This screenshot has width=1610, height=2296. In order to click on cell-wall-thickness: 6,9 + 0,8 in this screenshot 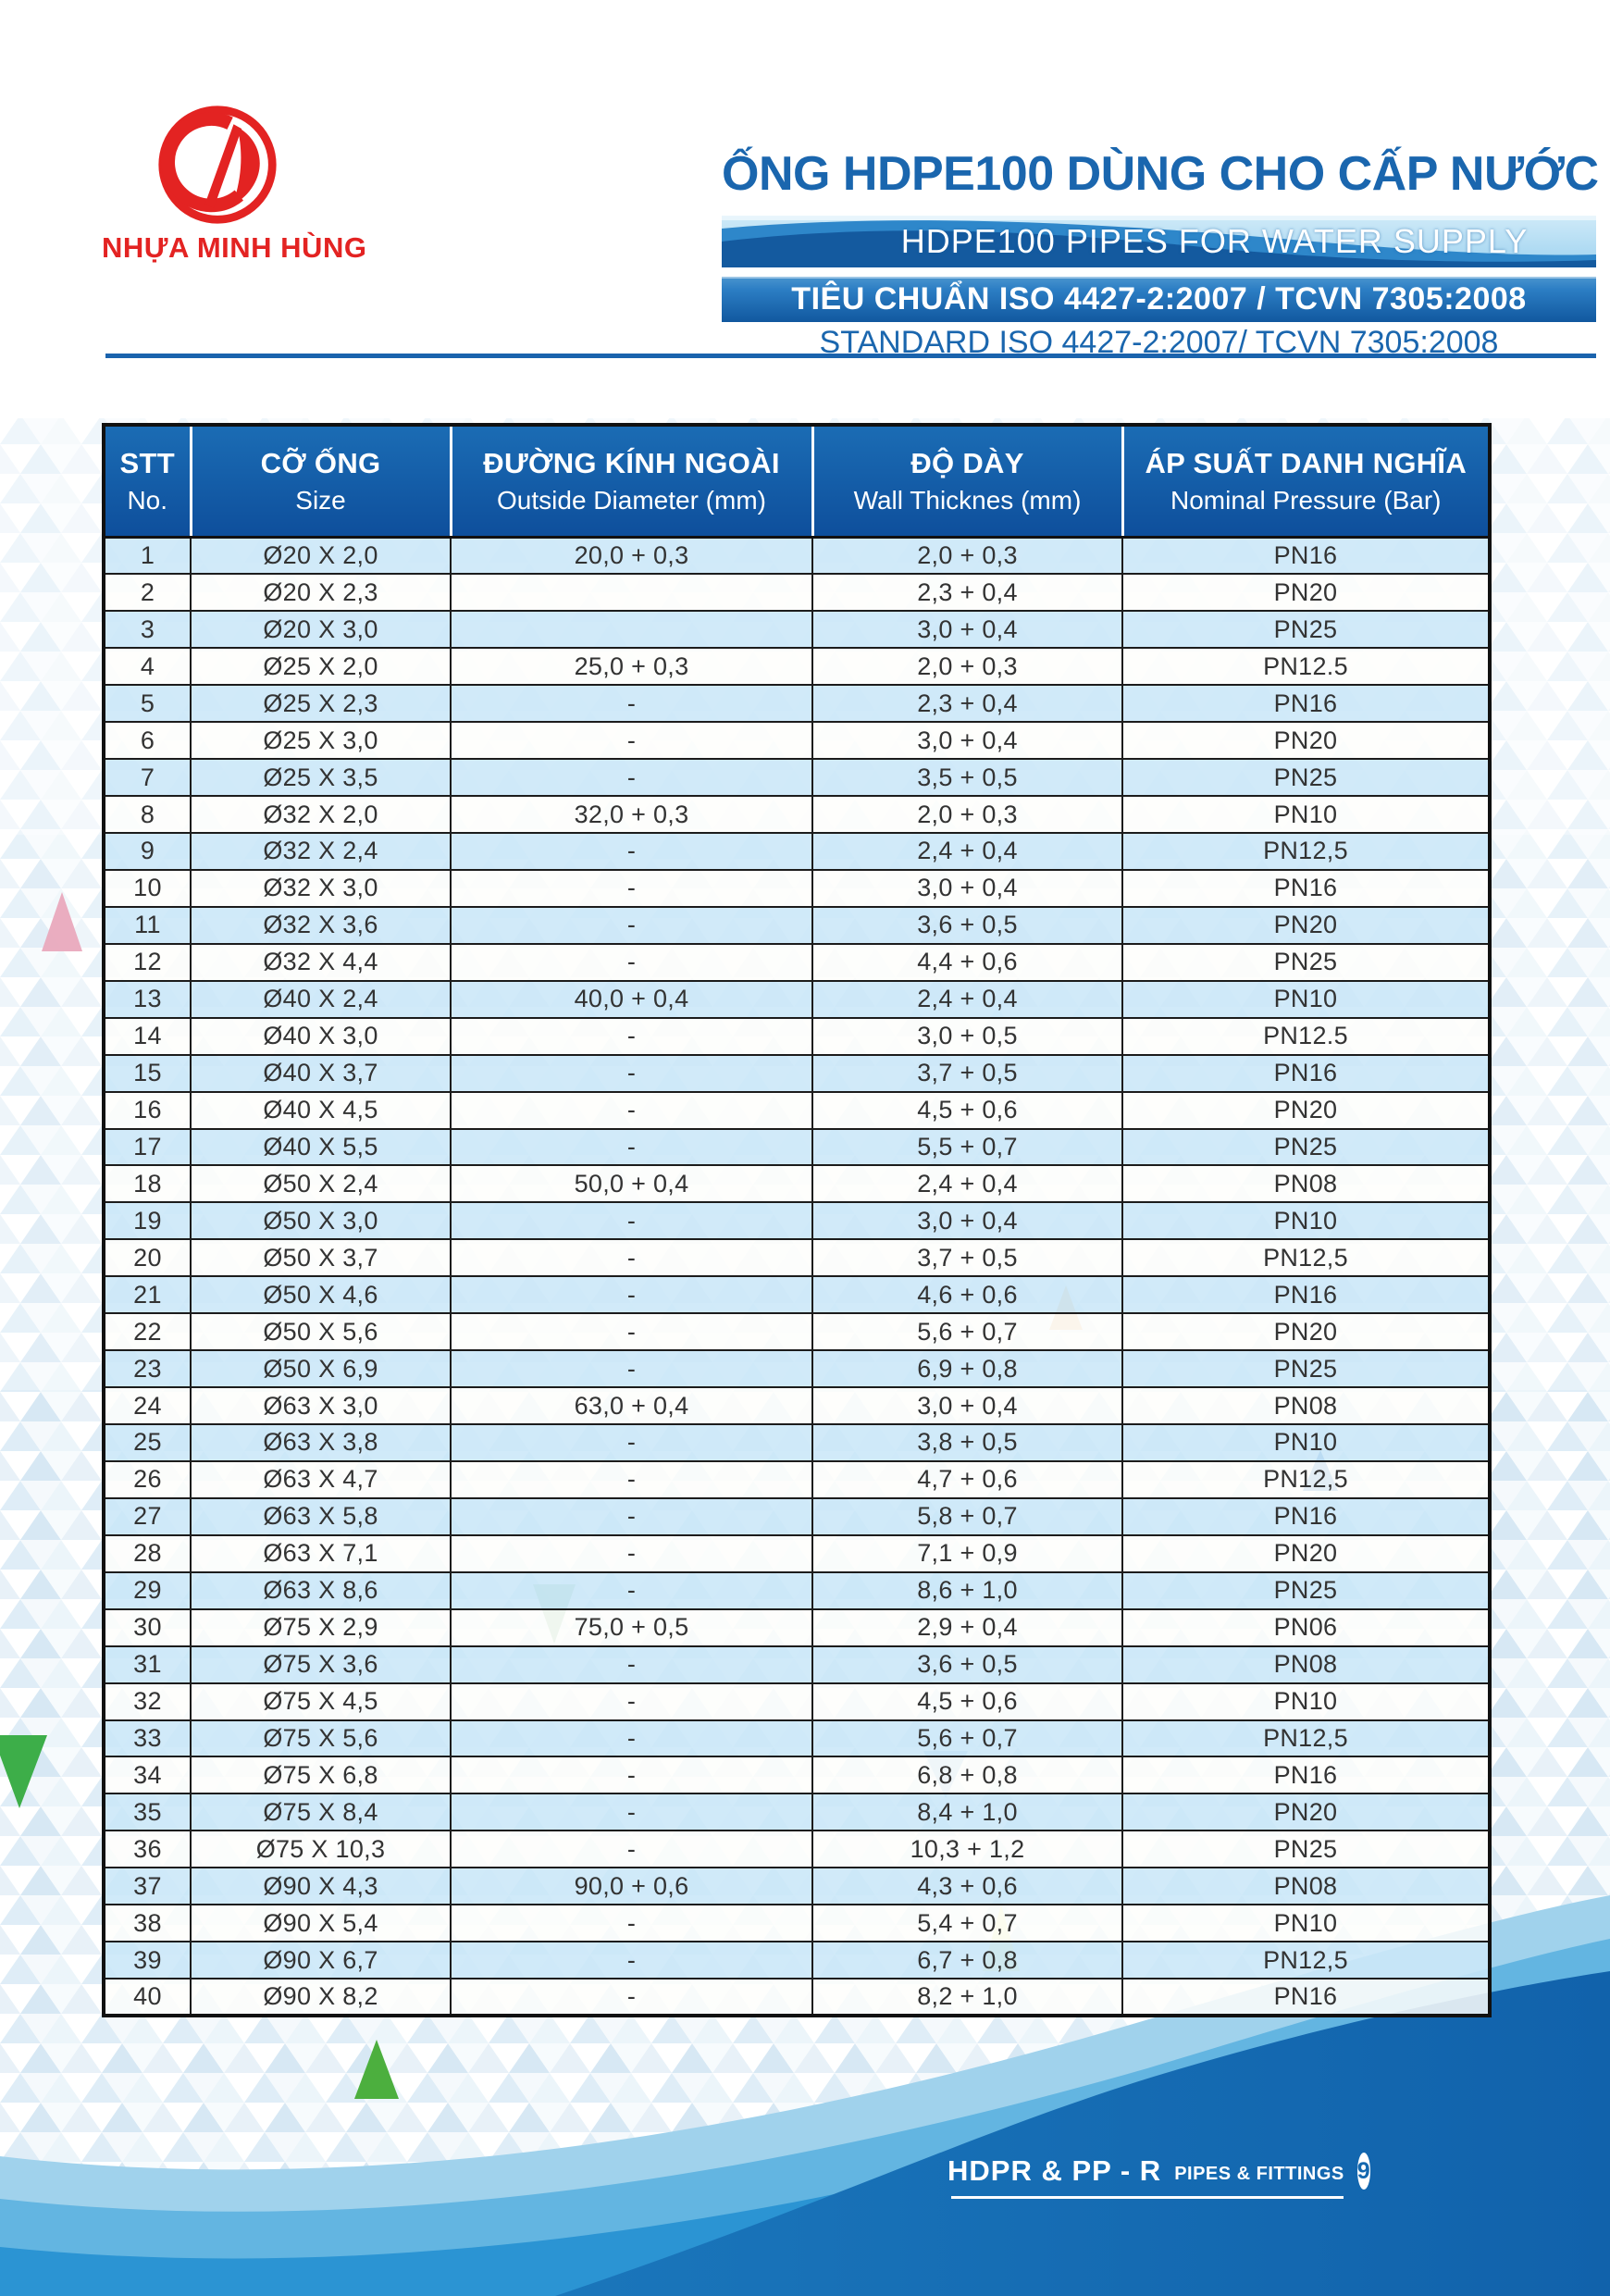, I will do `click(967, 1369)`.